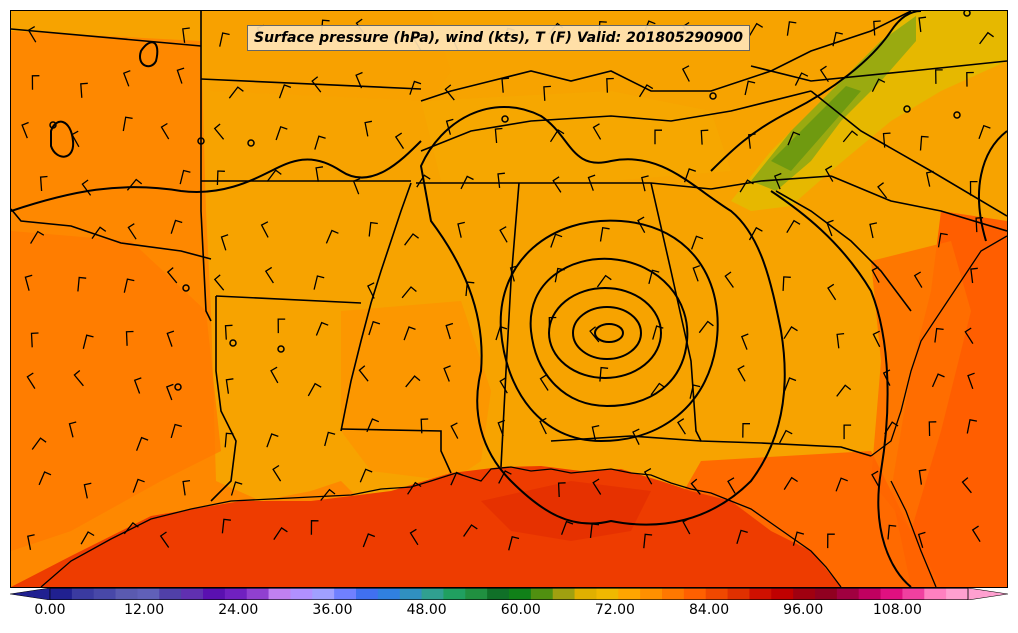 Image resolution: width=1018 pixels, height=633 pixels. I want to click on border-mississippi-river, so click(376, 307).